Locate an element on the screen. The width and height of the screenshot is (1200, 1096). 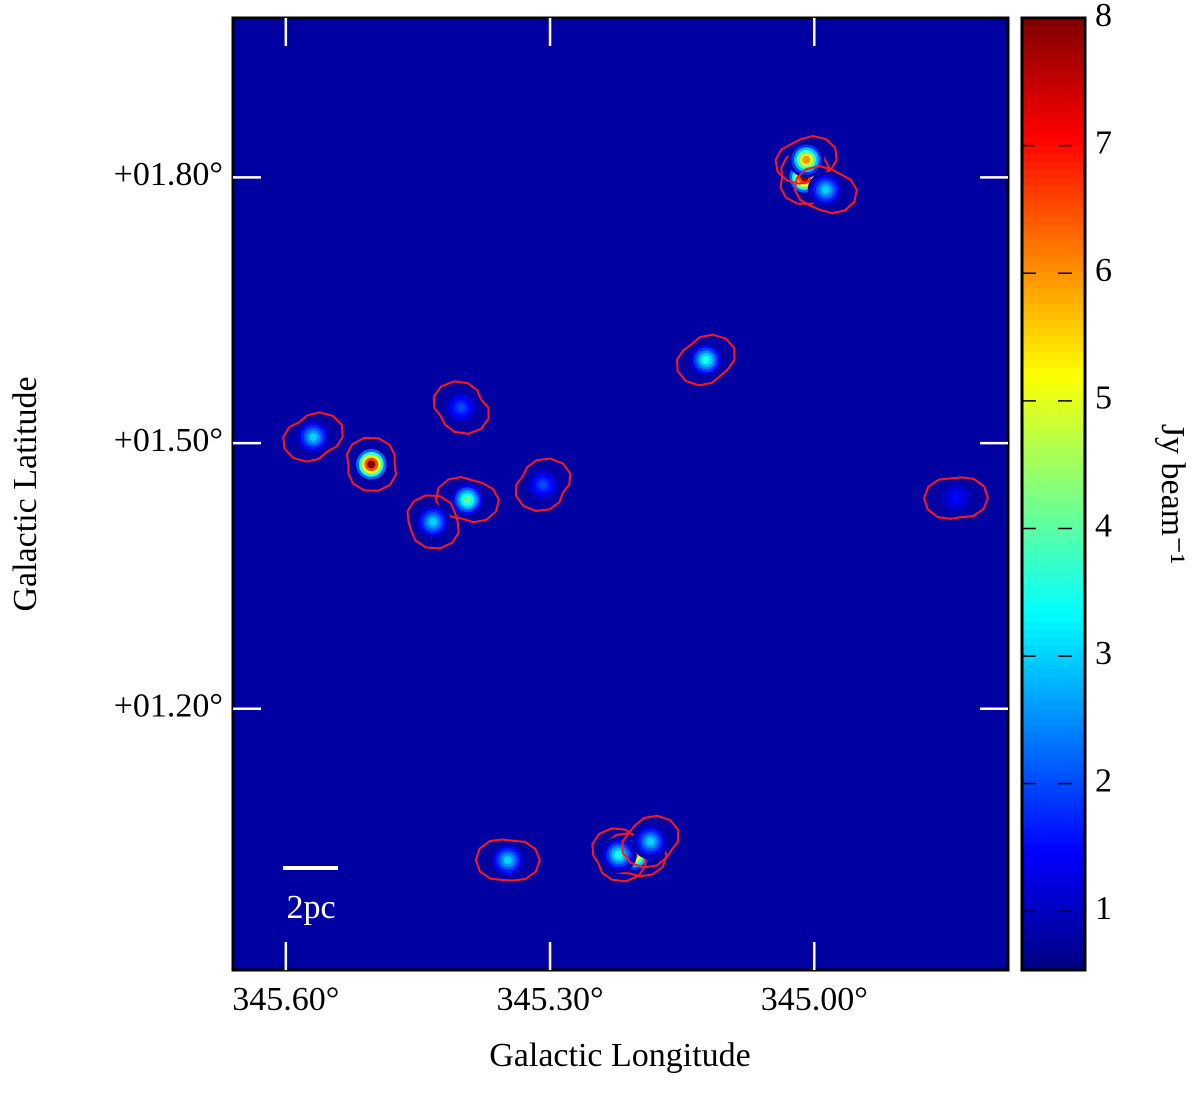
colorbar-tick-label: 4 is located at coordinates (1103, 525).